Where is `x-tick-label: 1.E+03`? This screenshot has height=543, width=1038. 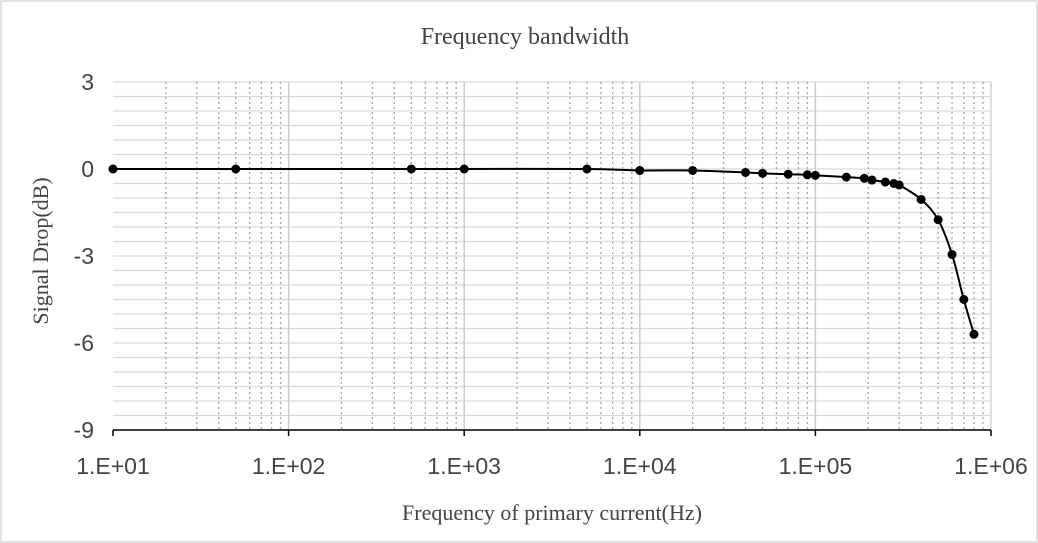
x-tick-label: 1.E+03 is located at coordinates (464, 466).